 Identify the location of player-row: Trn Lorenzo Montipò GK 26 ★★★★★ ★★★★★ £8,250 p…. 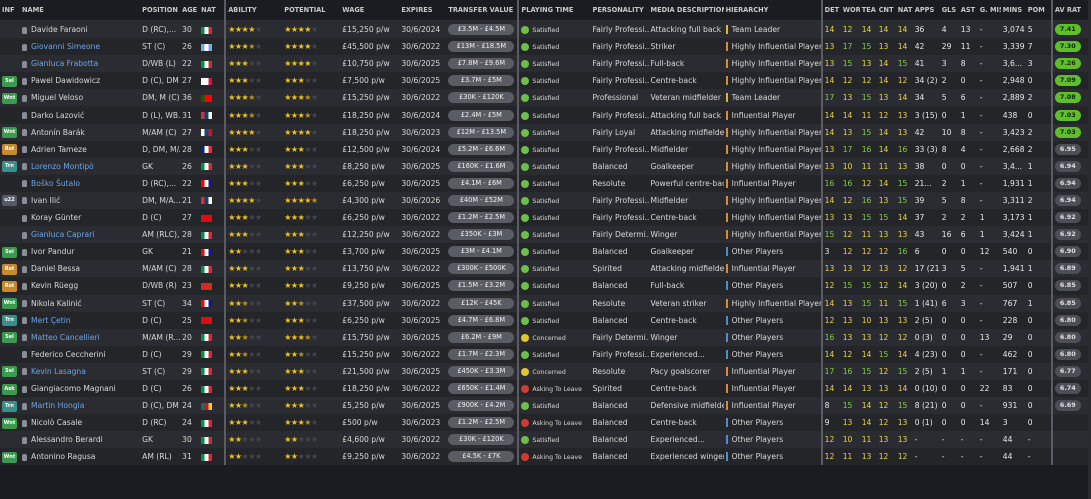
(545, 166).